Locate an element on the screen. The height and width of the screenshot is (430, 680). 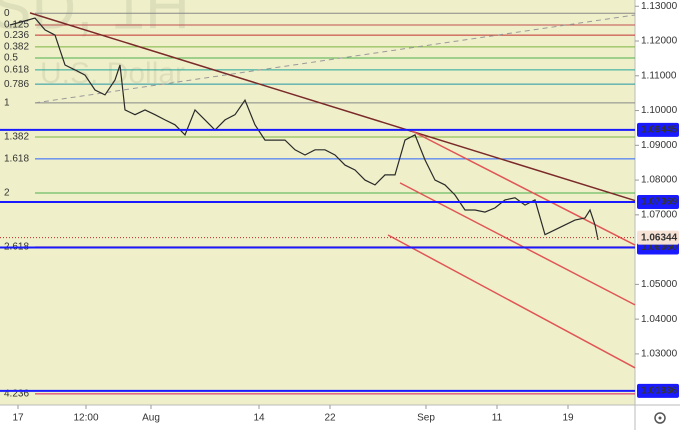
fib-label: 1 is located at coordinates (7, 103).